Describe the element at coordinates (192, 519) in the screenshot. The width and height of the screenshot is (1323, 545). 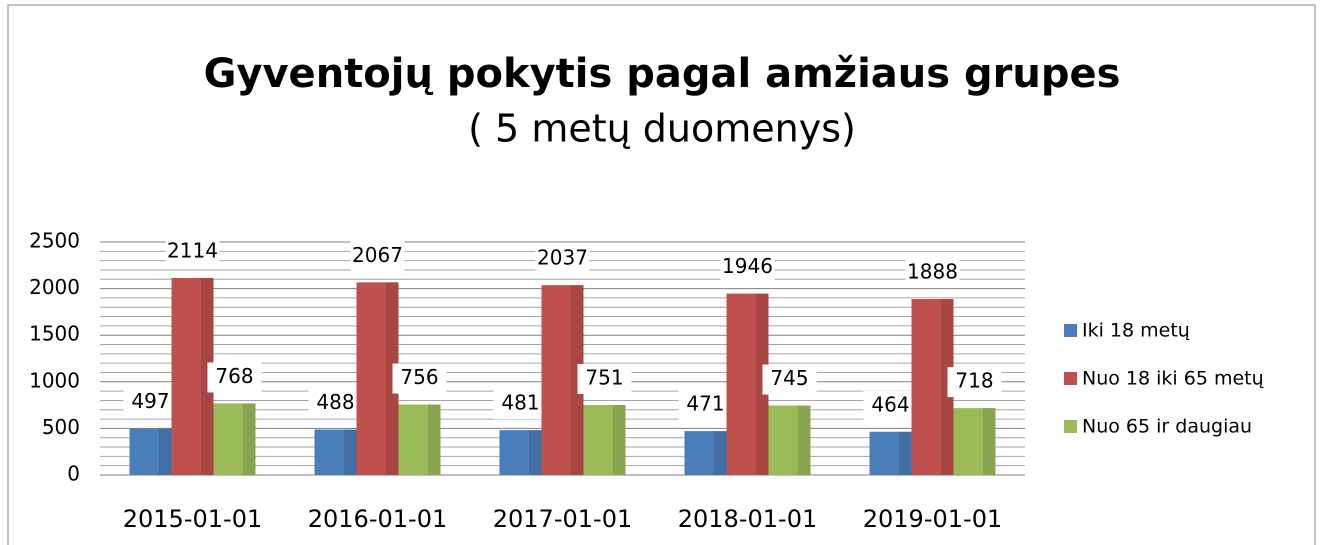
I see `x-tick-label: 2015-01-01` at that location.